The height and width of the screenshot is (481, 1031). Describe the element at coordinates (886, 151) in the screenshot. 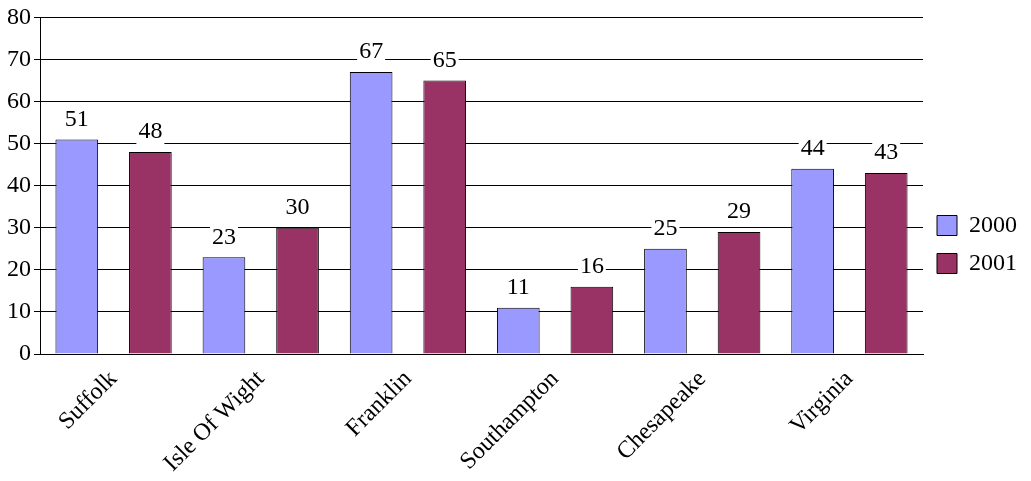

I see `data-label: 43` at that location.